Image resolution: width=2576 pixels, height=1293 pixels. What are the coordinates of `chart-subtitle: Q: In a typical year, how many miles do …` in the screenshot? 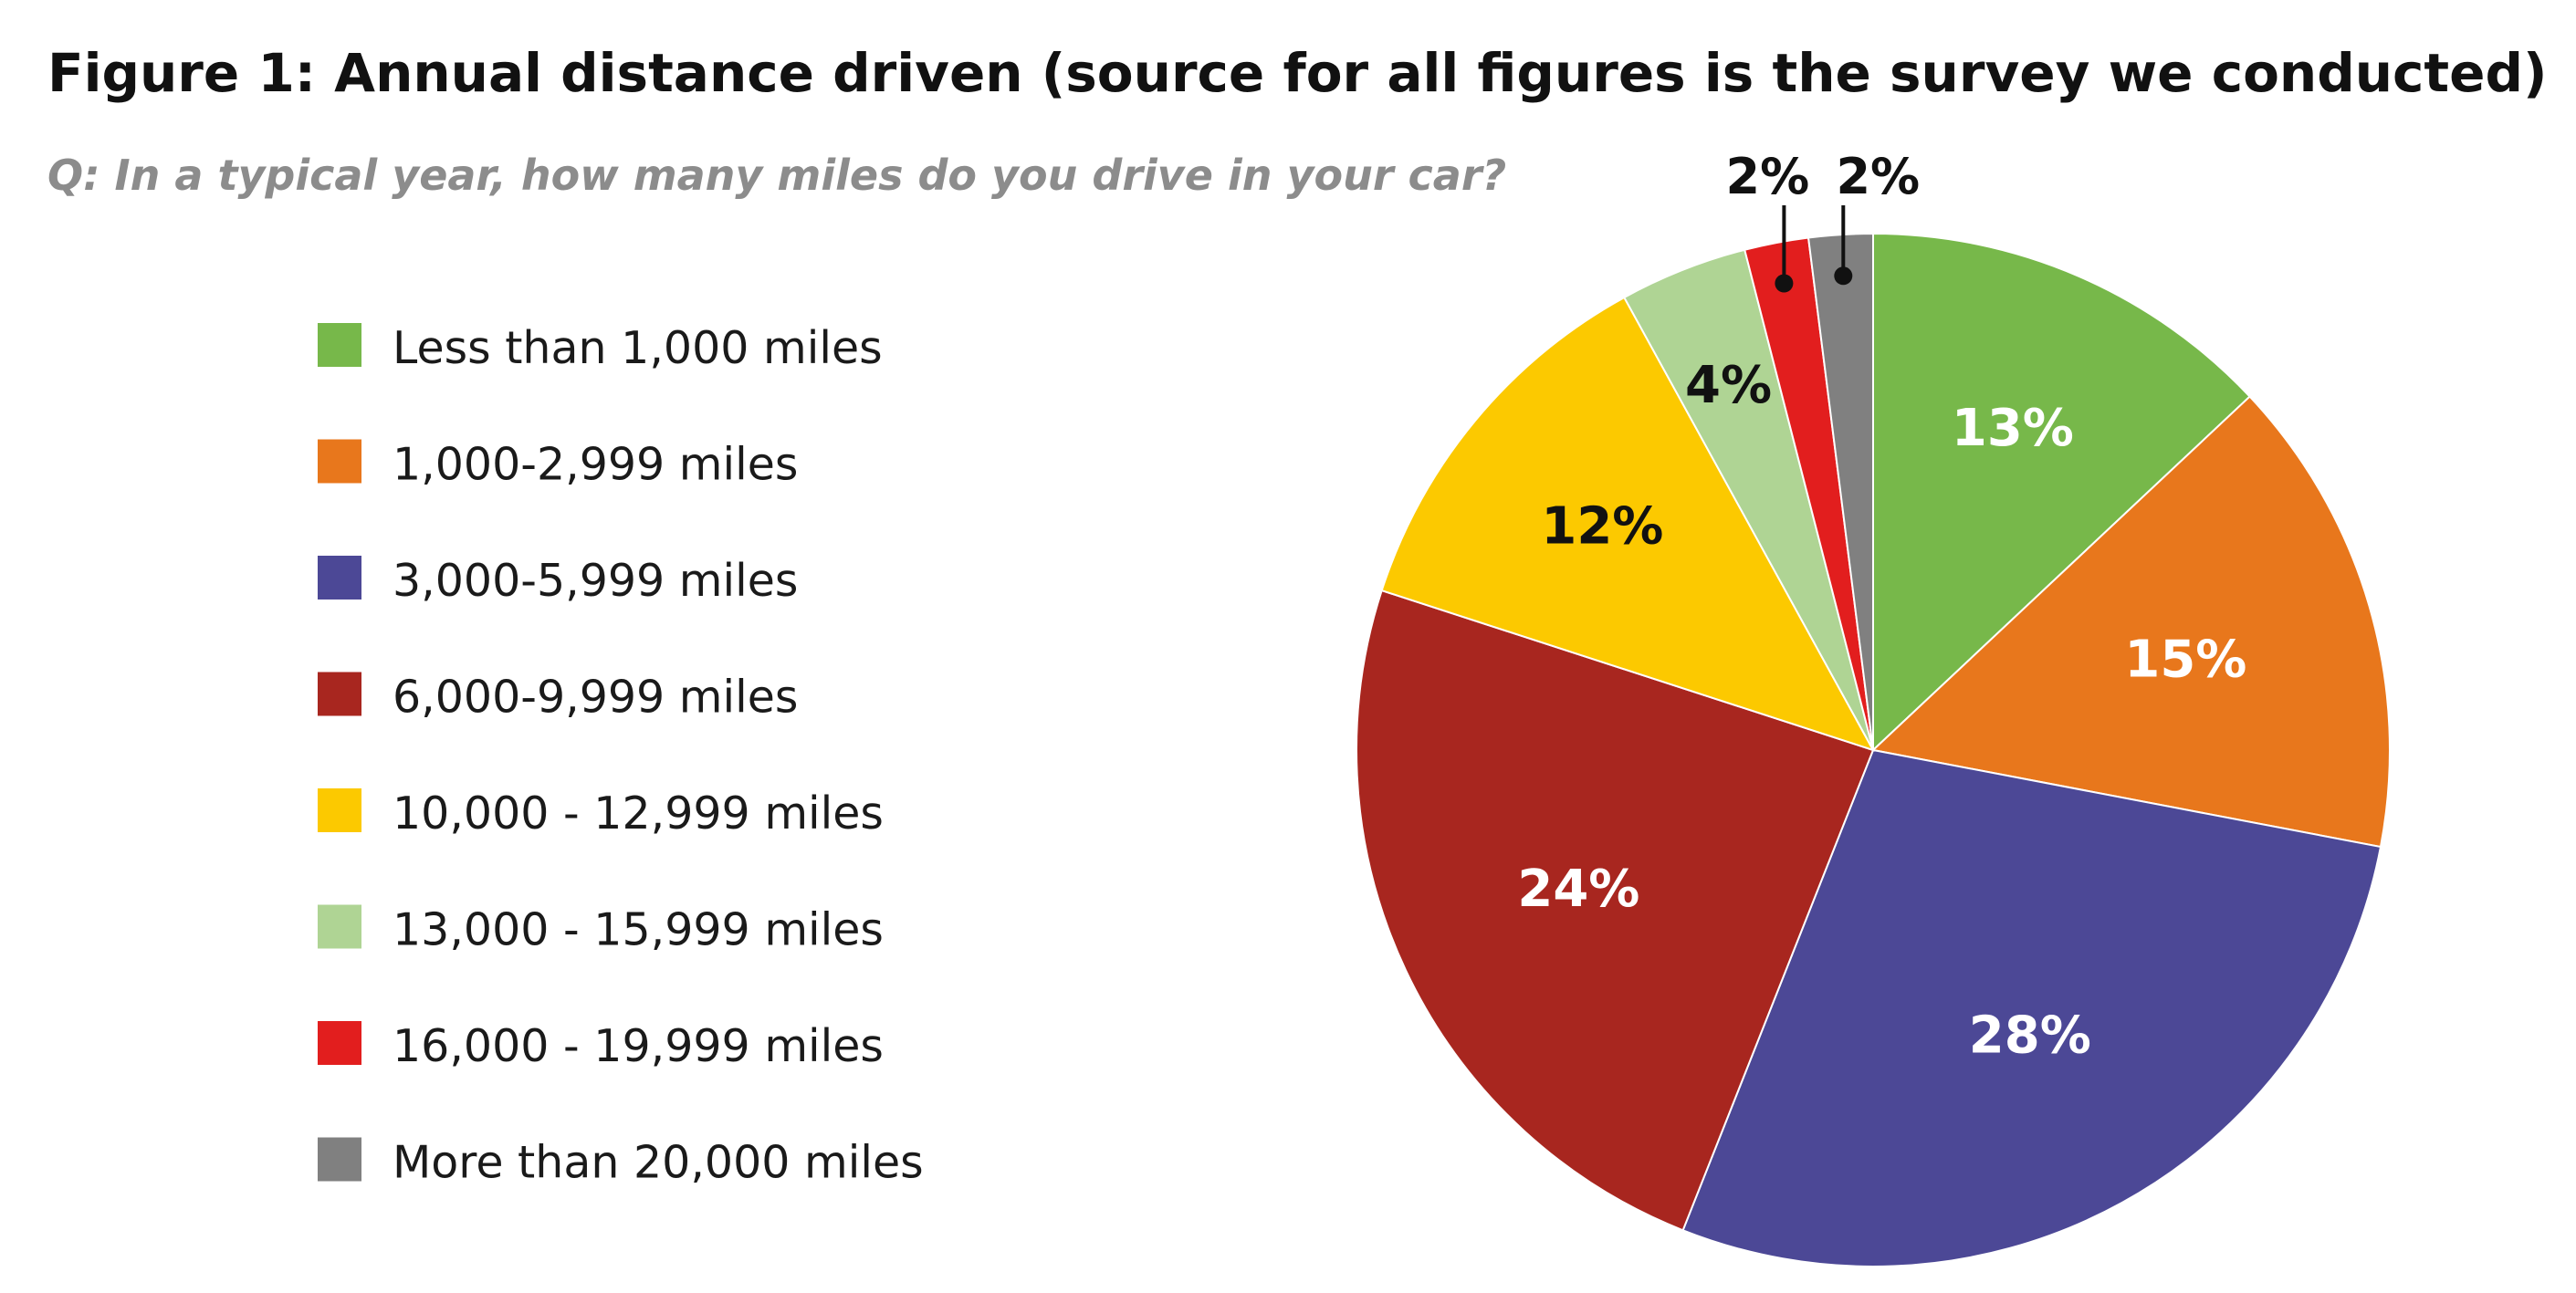 It's located at (776, 175).